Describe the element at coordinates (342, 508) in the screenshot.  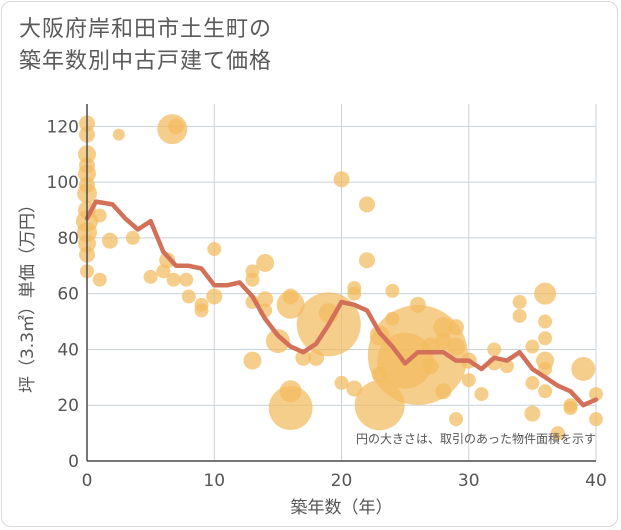
I see `x-axis-label: 築年数（年）` at that location.